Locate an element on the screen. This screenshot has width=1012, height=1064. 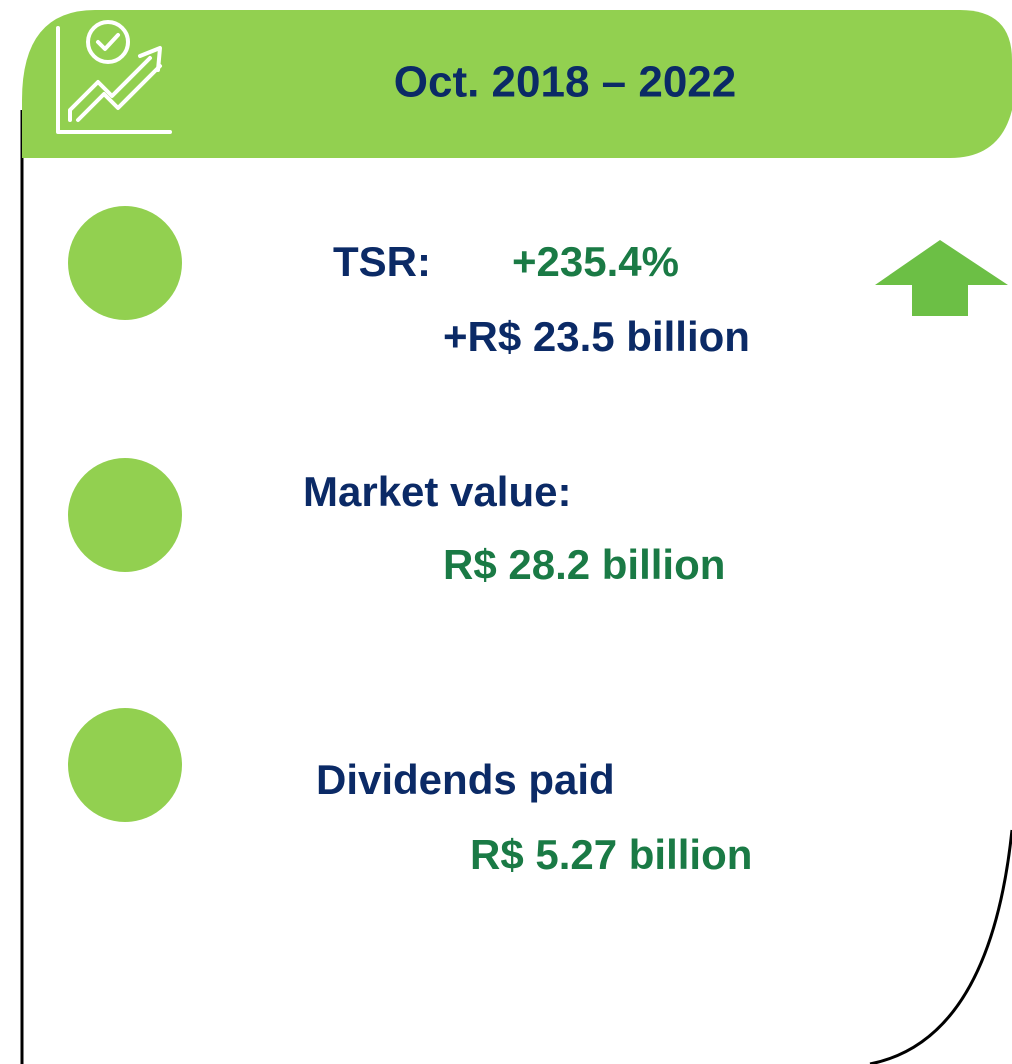
header-bar is located at coordinates (517, 84).